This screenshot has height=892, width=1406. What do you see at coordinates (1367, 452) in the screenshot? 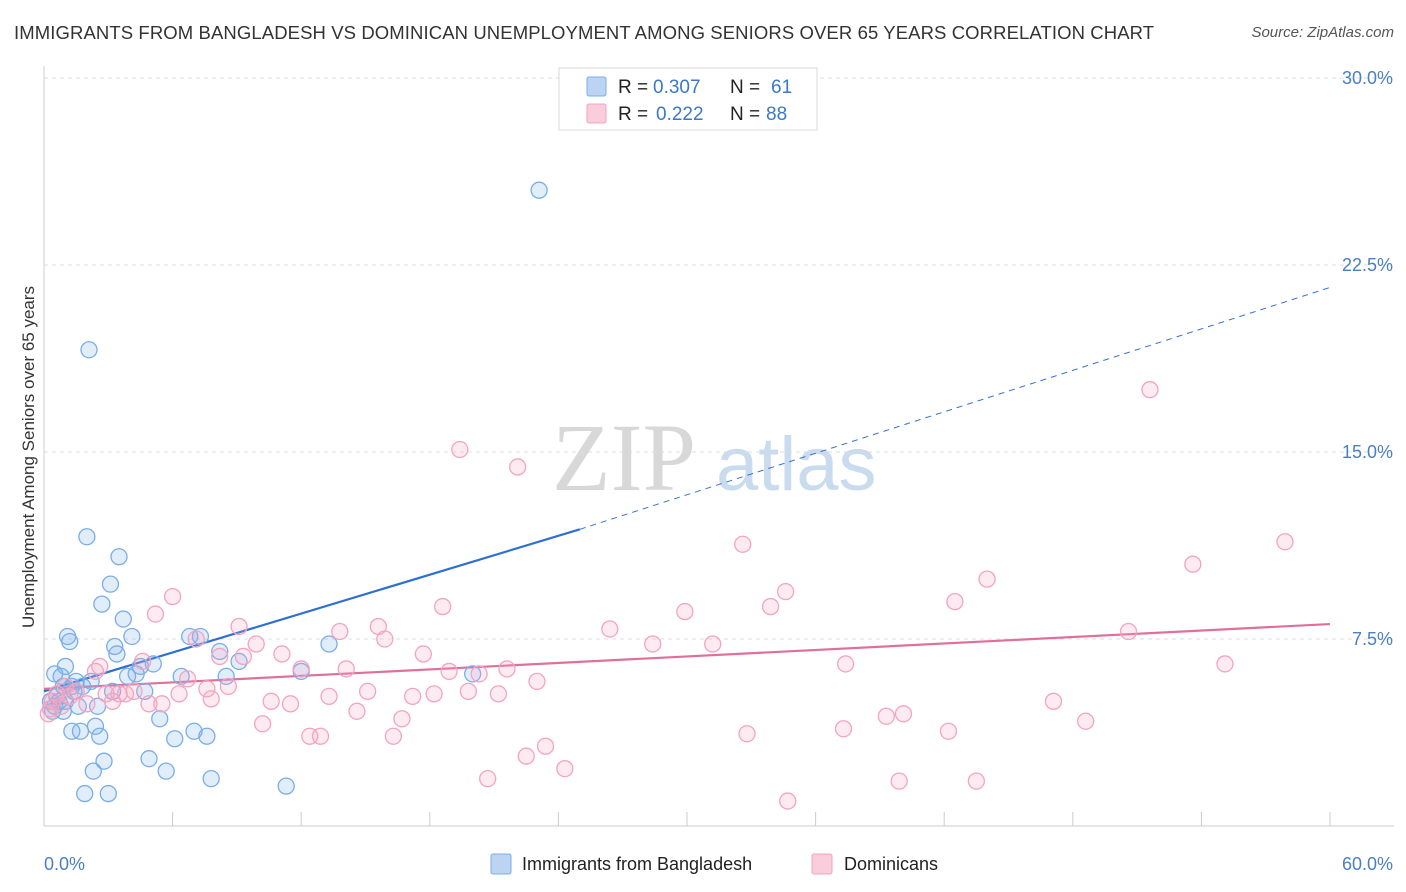
I see `y-tick-label-1: 15.0%` at bounding box center [1367, 452].